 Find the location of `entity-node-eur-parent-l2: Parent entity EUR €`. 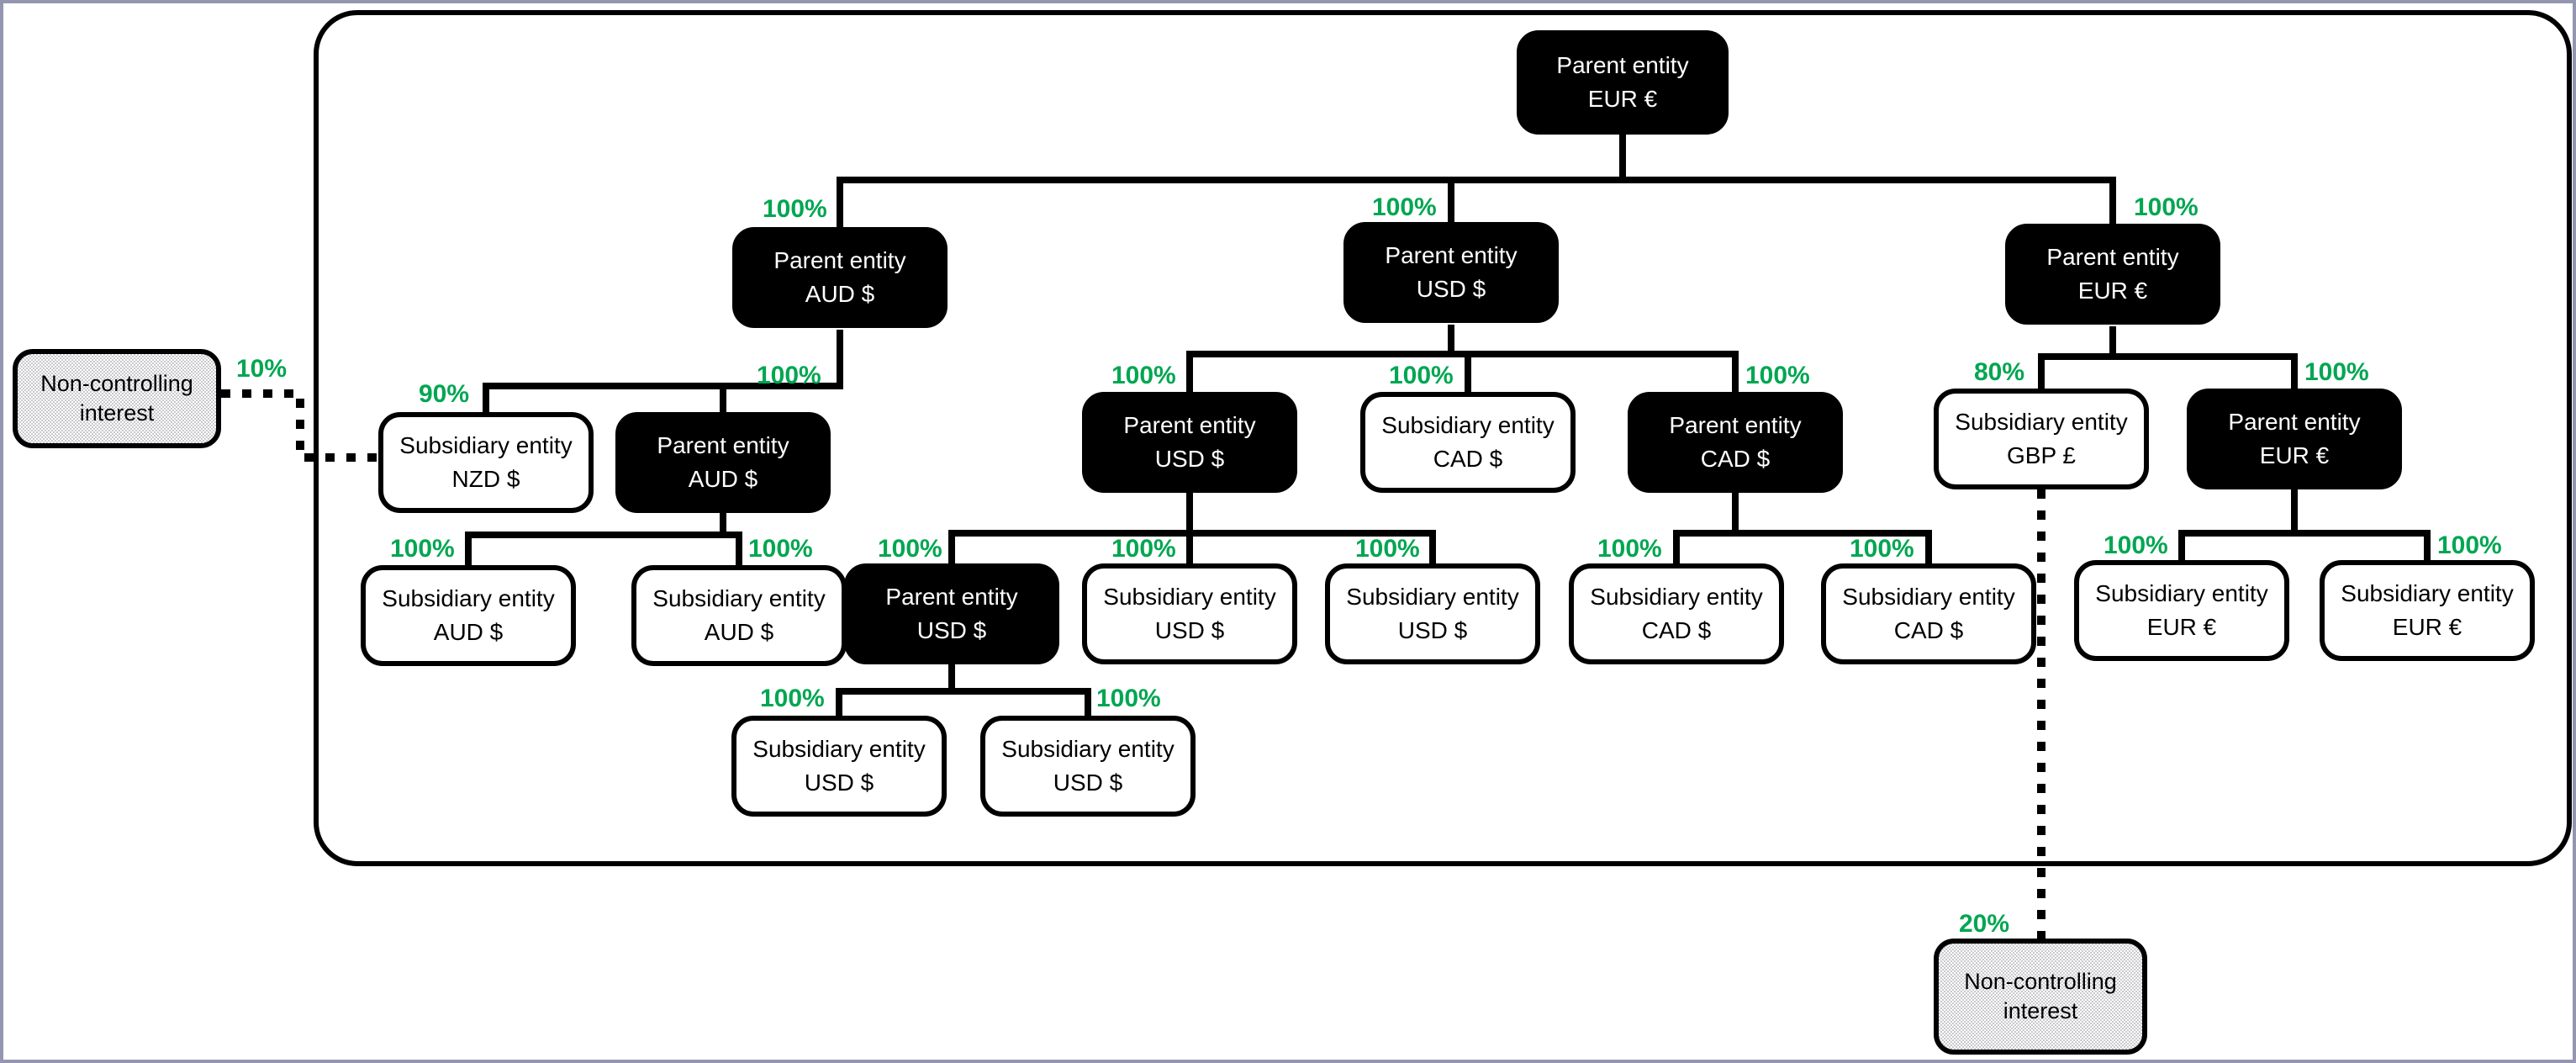

entity-node-eur-parent-l2: Parent entity EUR € is located at coordinates (2112, 274).